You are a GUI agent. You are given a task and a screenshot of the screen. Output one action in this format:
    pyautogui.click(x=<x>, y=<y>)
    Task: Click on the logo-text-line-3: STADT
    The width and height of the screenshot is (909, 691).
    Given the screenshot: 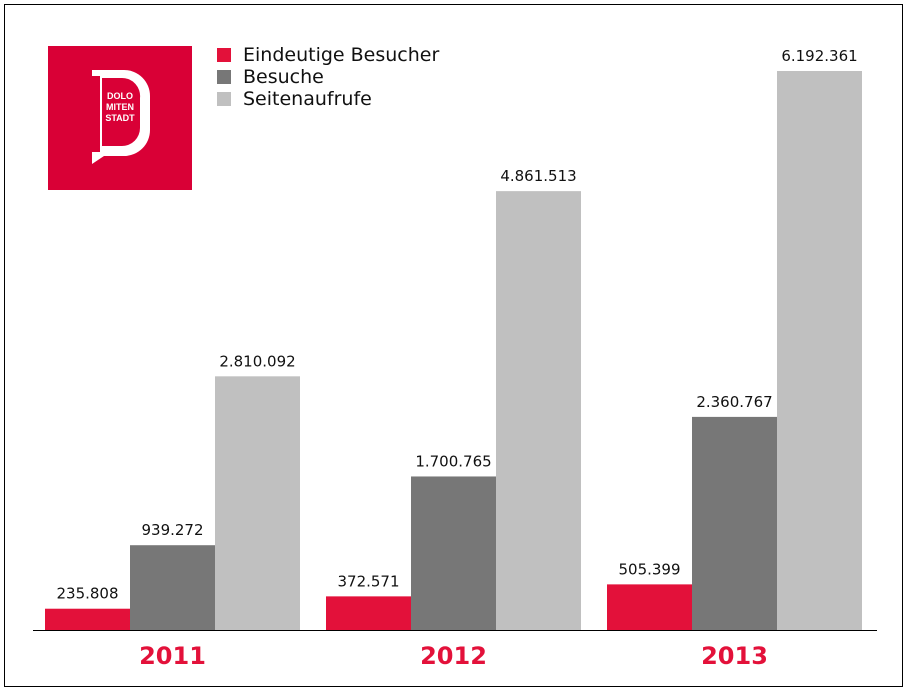 What is the action you would take?
    pyautogui.click(x=120, y=118)
    